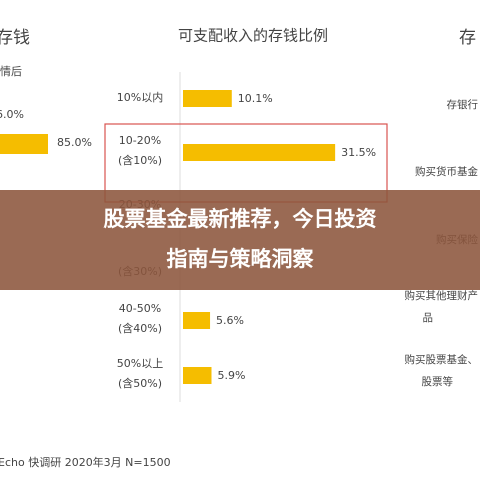 Image resolution: width=480 pixels, height=480 pixels. What do you see at coordinates (140, 383) in the screenshot?
I see `category-sublabel: (含50%)` at bounding box center [140, 383].